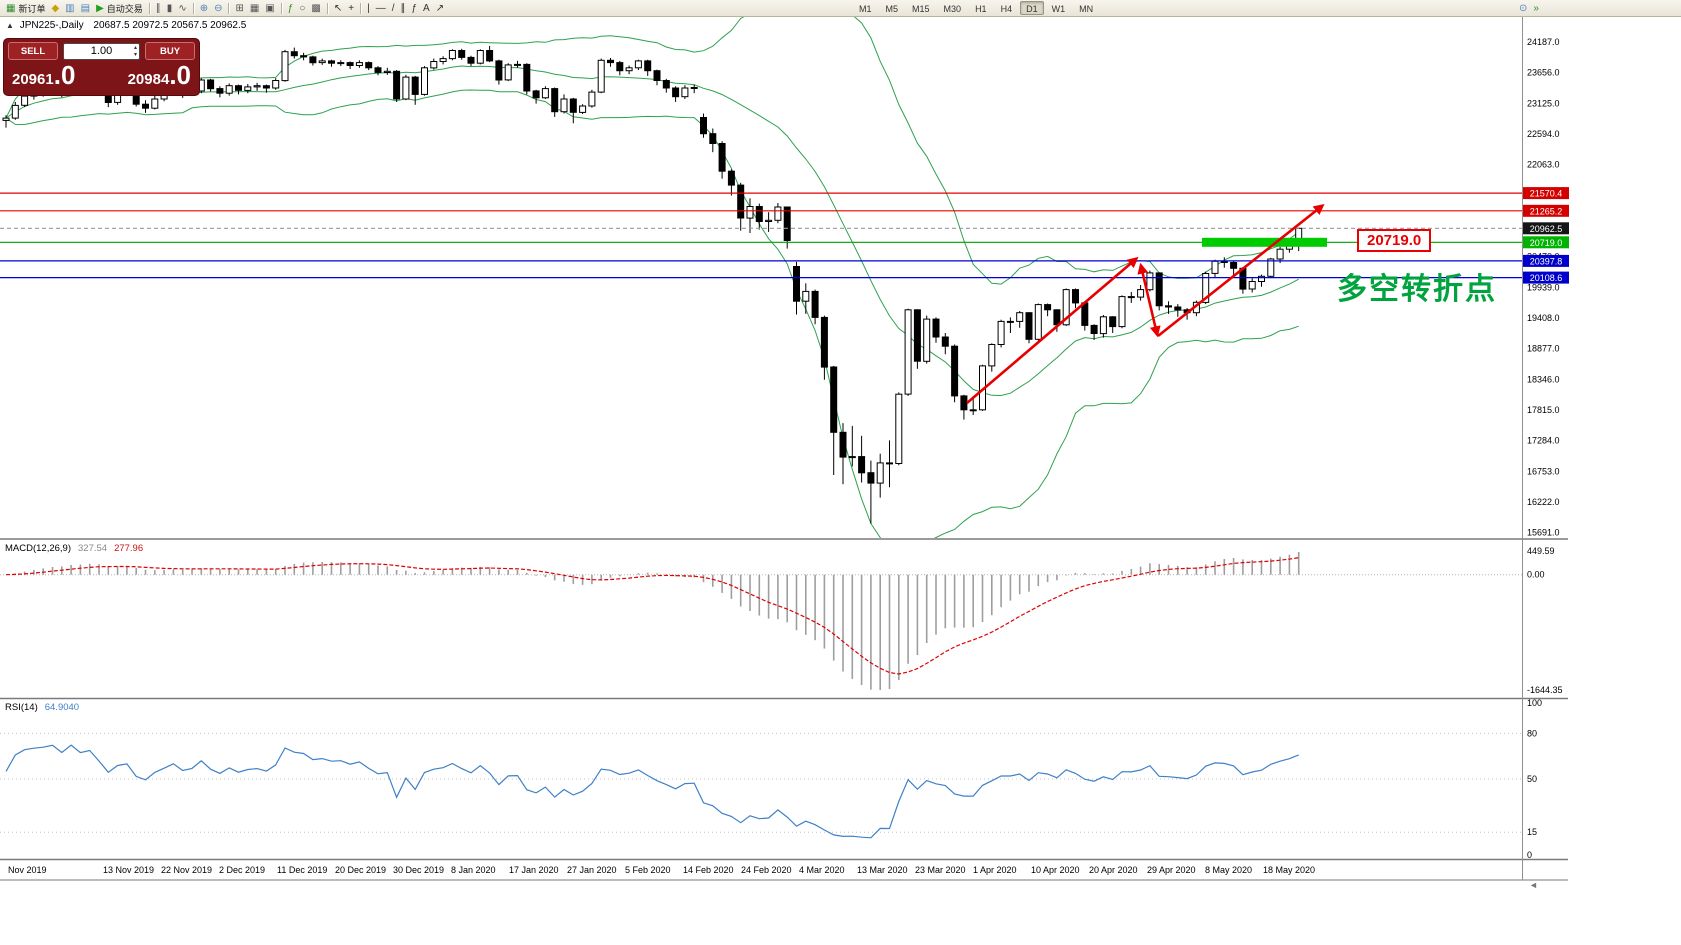 The image size is (1681, 945). Describe the element at coordinates (766, 870) in the screenshot. I see `time-axis-label: 24 Feb 2020` at that location.